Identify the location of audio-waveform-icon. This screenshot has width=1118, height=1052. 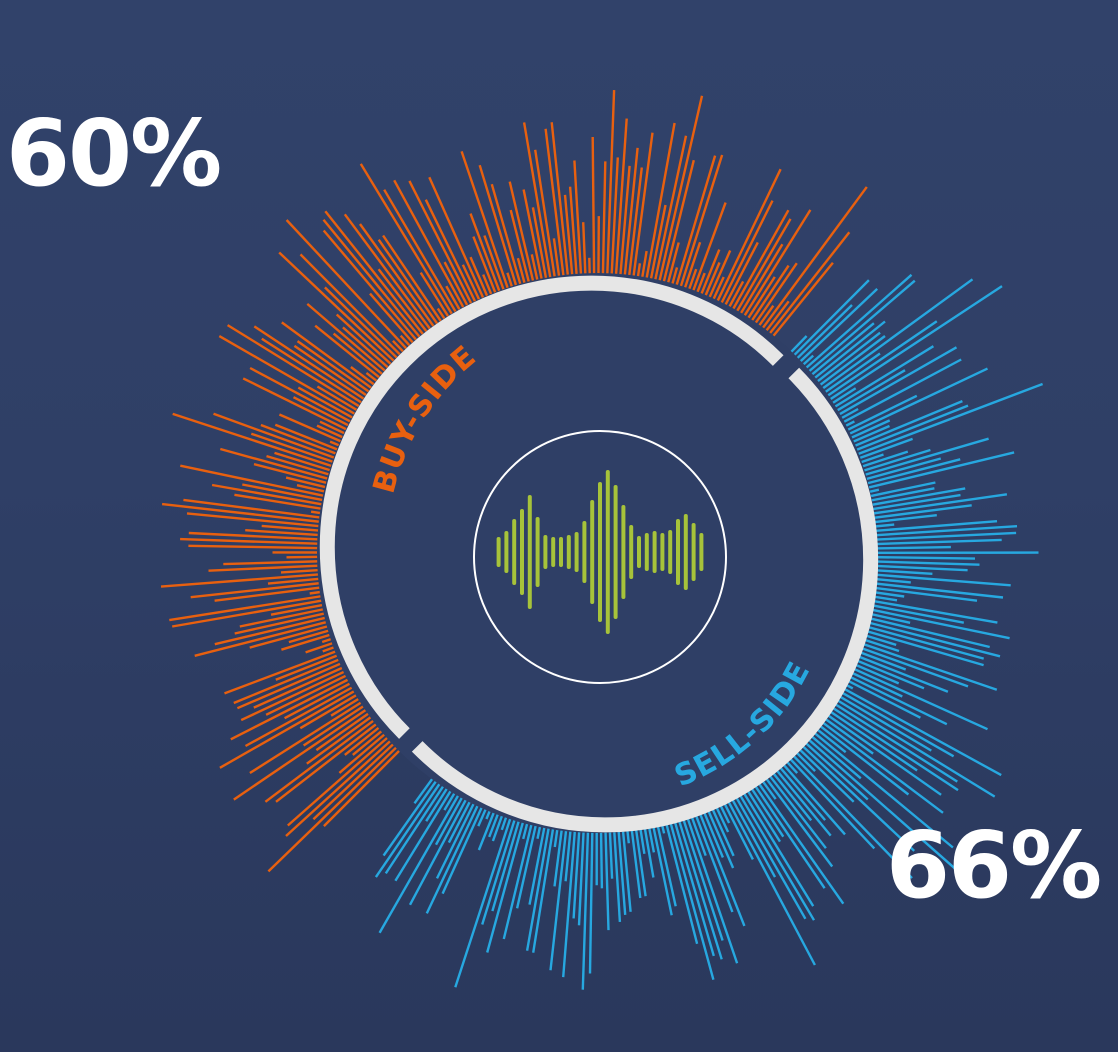
(600, 552).